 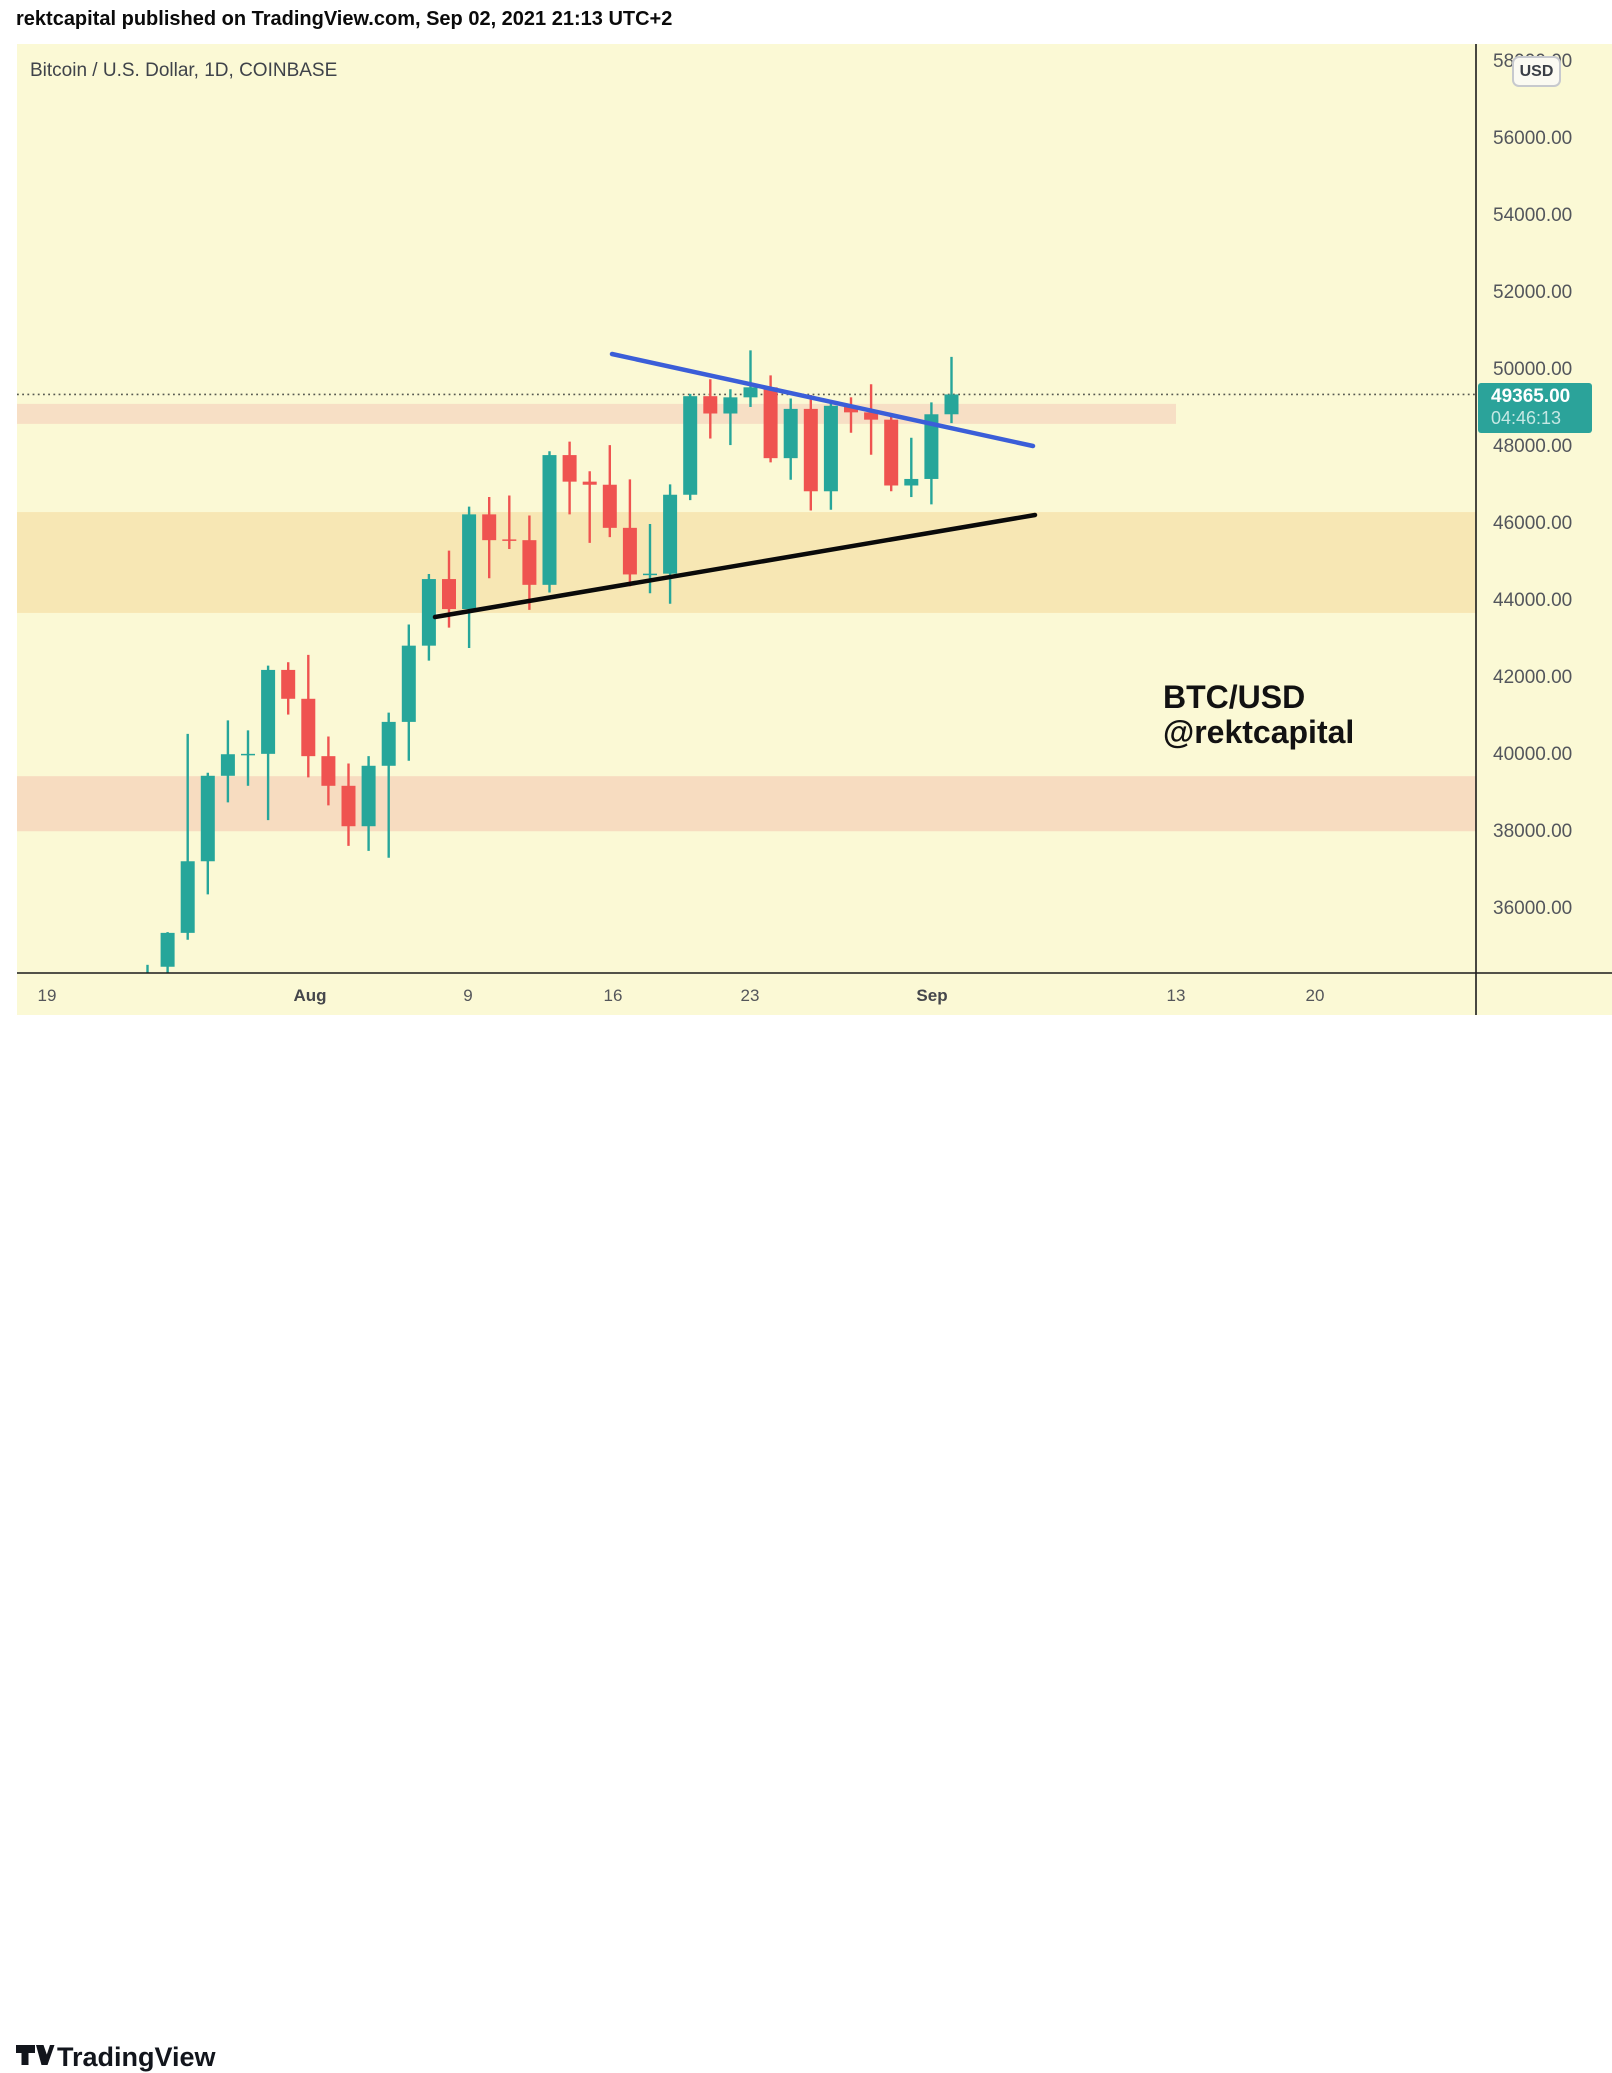 What do you see at coordinates (1533, 523) in the screenshot?
I see `price-scale-label: 46000.00` at bounding box center [1533, 523].